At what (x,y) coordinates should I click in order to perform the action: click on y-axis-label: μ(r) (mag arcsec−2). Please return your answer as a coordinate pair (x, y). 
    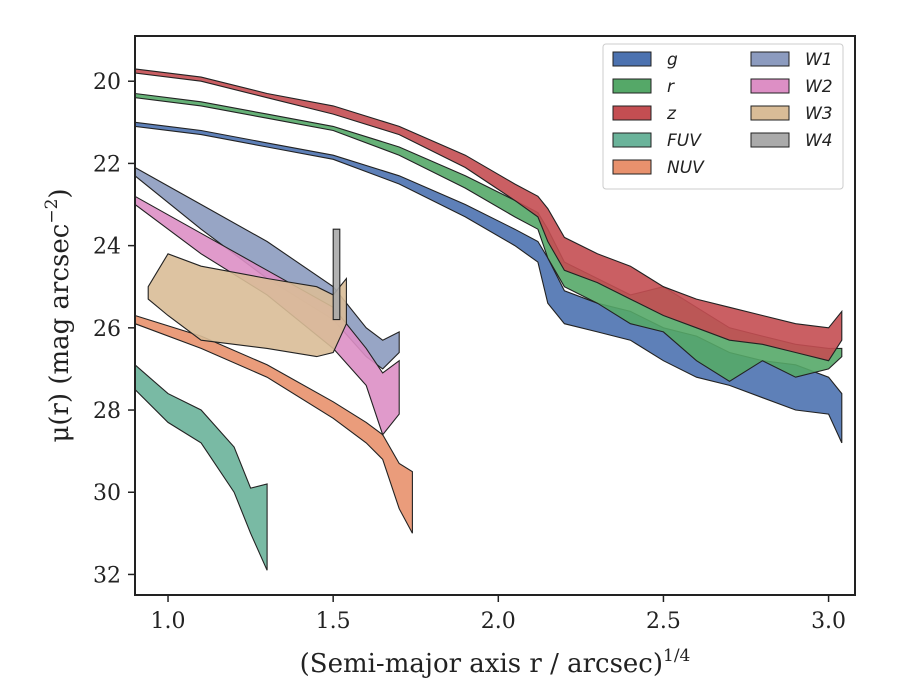
    Looking at the image, I should click on (58, 315).